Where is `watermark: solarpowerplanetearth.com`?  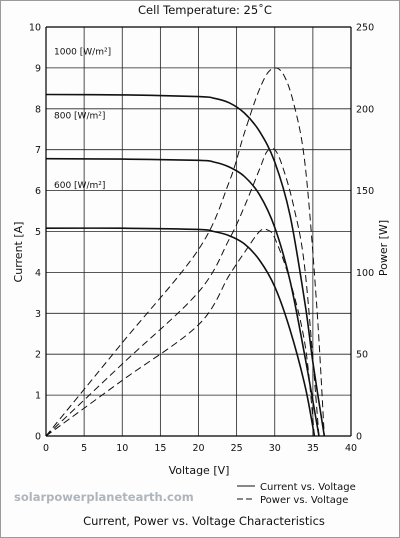
watermark: solarpowerplanetearth.com is located at coordinates (104, 497).